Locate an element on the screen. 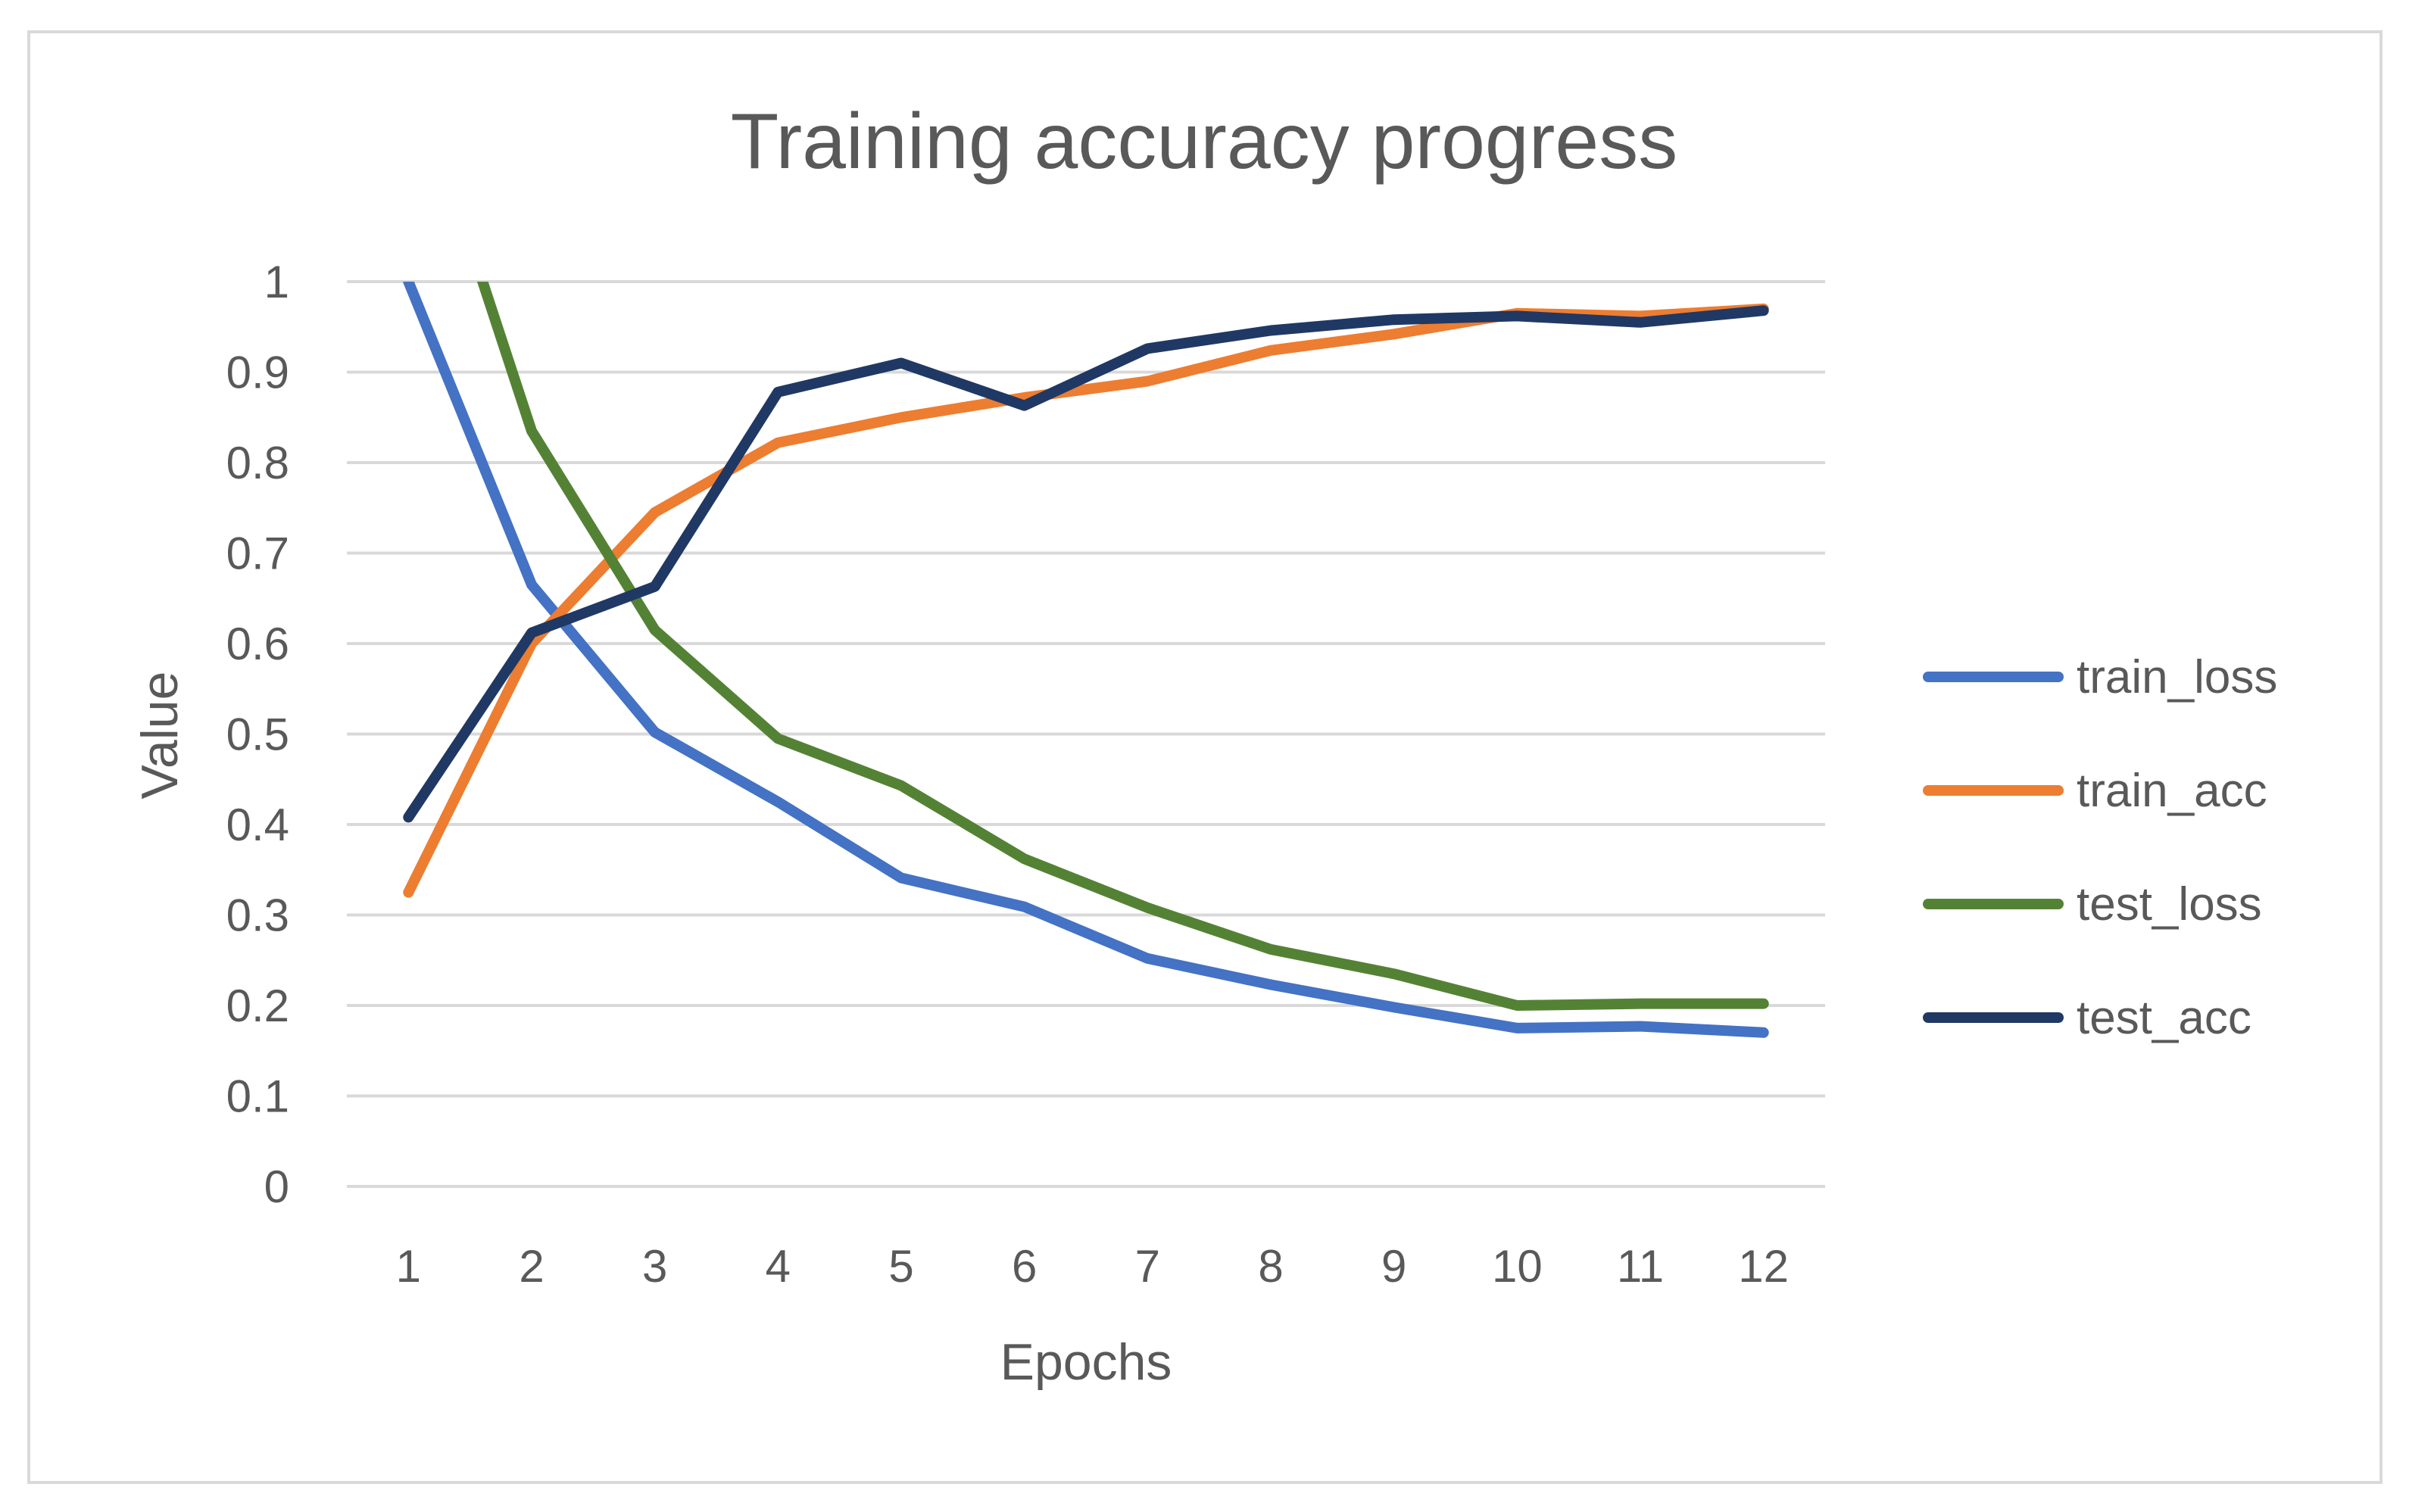  y-tick-label: 0.7 is located at coordinates (258, 553).